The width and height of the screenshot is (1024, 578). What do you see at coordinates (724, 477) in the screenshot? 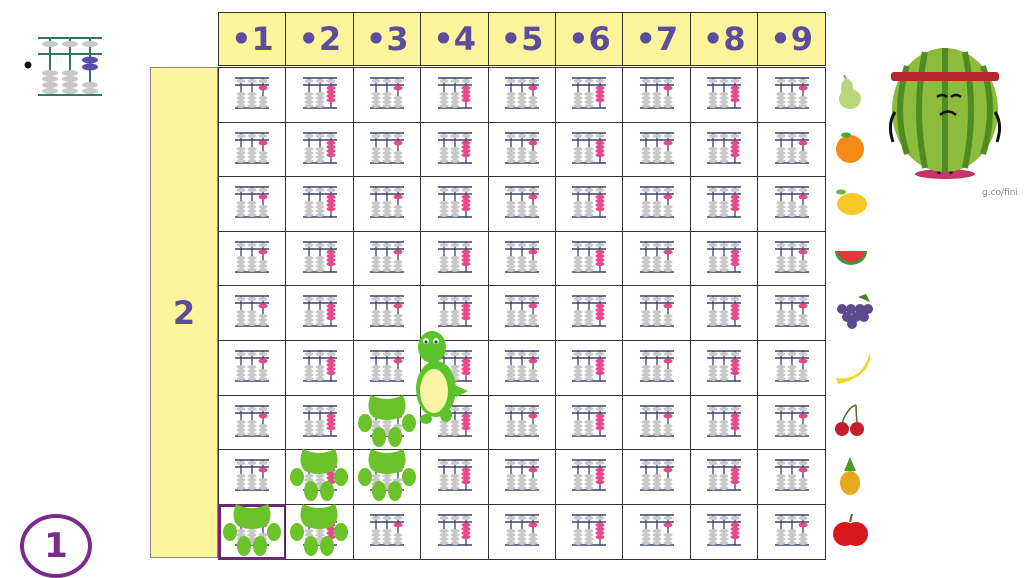
I see `grid-cell-r8-c8` at bounding box center [724, 477].